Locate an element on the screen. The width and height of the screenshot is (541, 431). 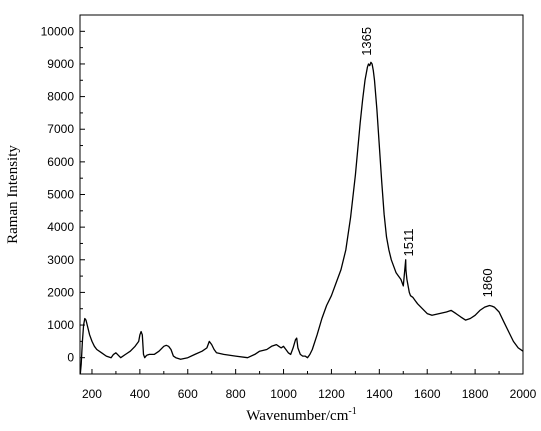
x-tick-label: 600 is located at coordinates (188, 394).